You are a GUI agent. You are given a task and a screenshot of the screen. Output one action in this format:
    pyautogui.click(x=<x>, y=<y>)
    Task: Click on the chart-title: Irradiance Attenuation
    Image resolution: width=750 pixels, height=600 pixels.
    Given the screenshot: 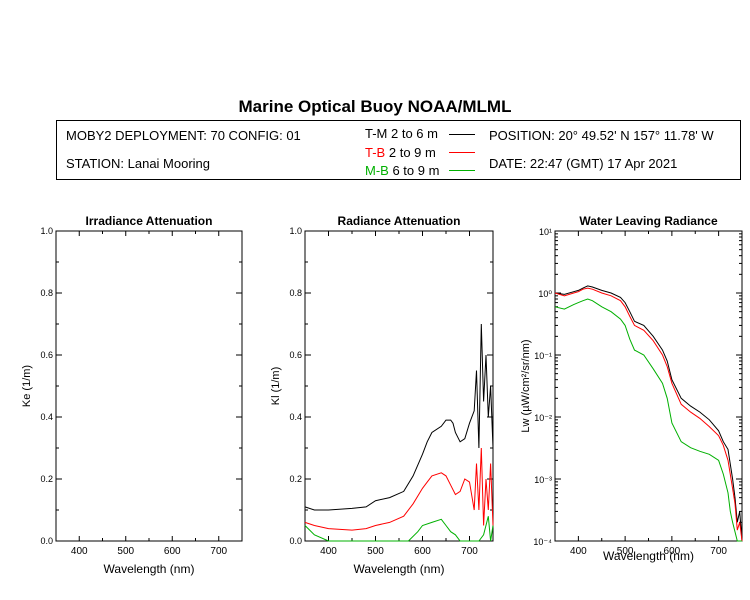 What is the action you would take?
    pyautogui.click(x=149, y=221)
    